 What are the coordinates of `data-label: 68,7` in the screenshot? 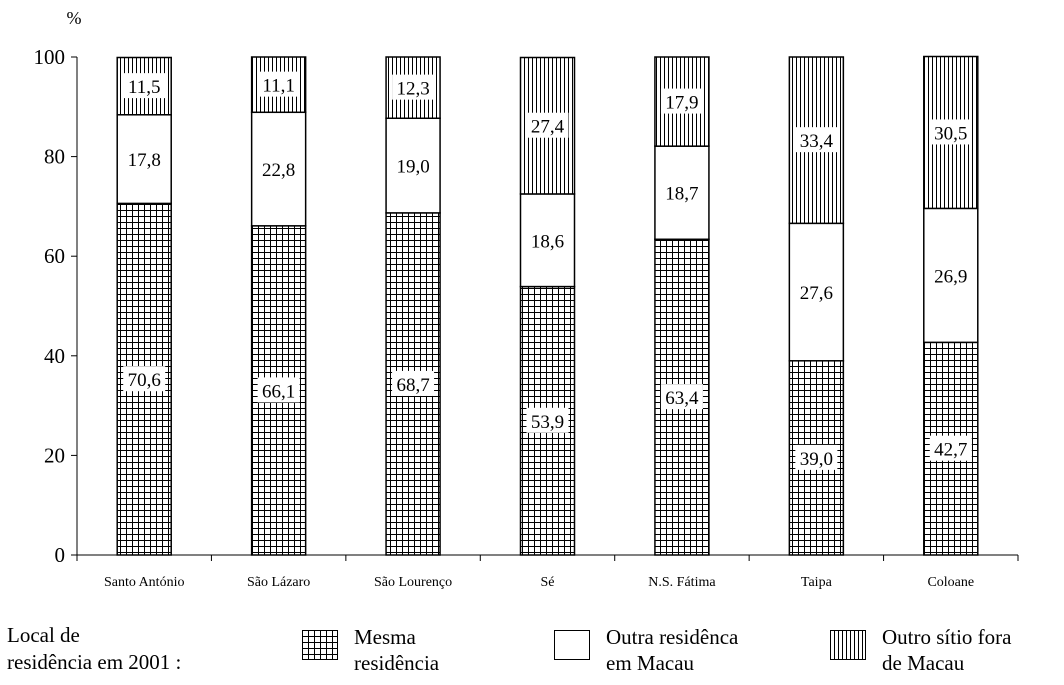 It's located at (412, 385).